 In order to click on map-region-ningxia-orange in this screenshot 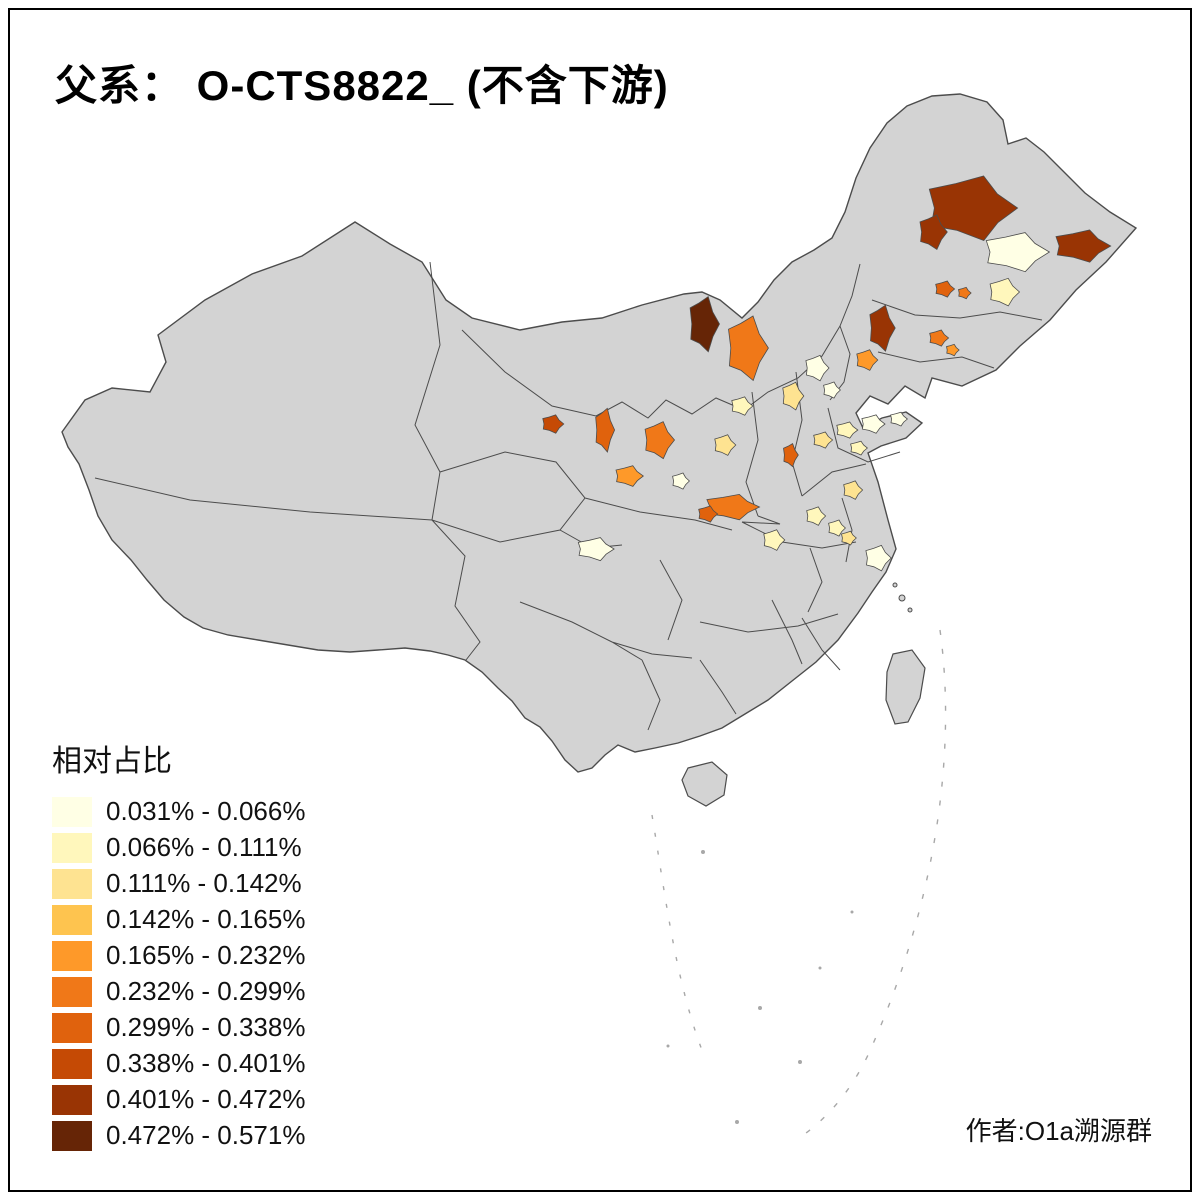, I will do `click(605, 430)`.